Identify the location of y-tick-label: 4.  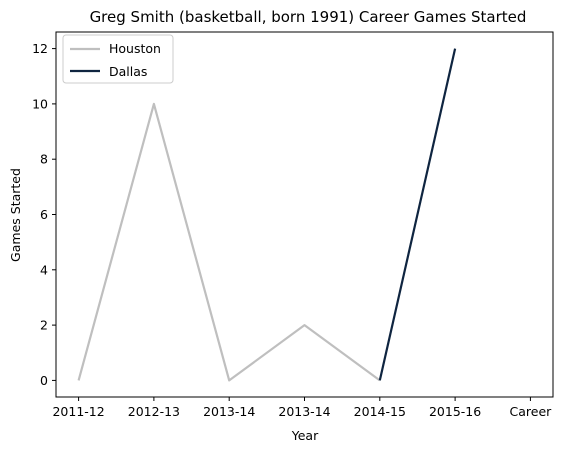
(44, 269).